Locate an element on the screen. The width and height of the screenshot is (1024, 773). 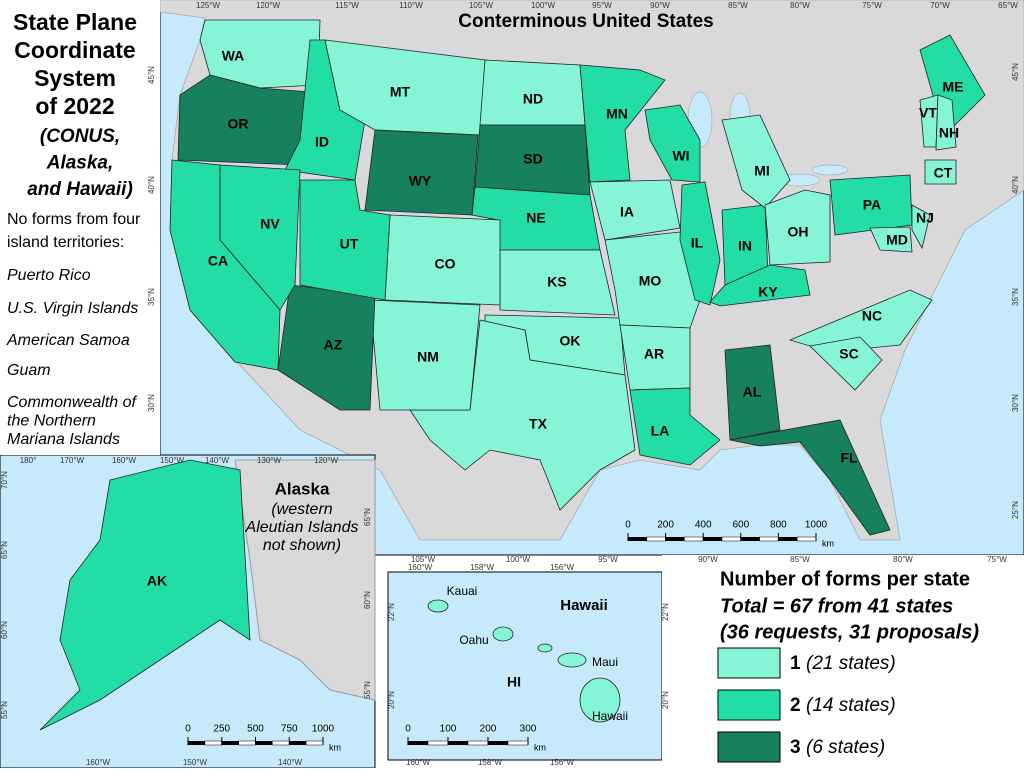
graticule-label: 30°N is located at coordinates (1015, 403).